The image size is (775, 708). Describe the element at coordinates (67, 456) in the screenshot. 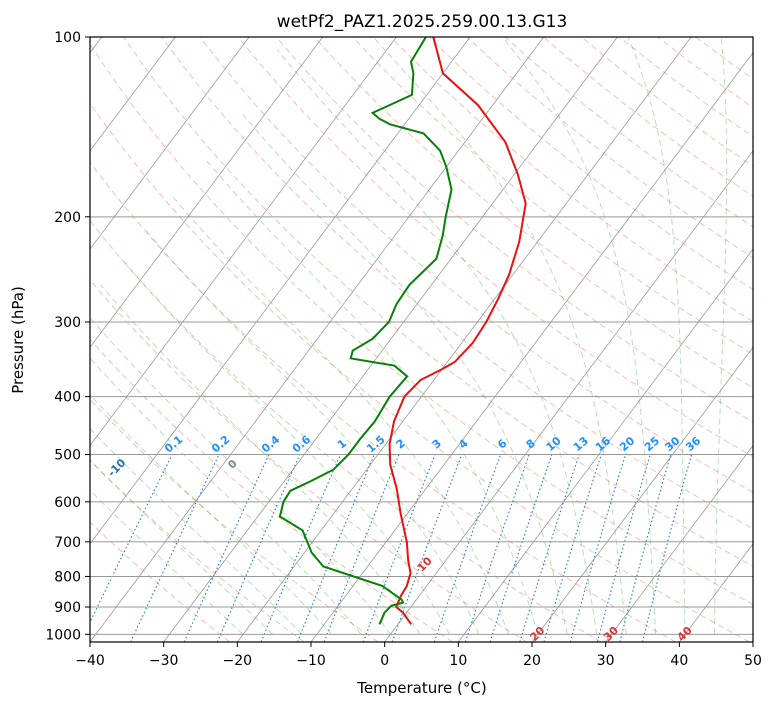

I see `y-tick-label: 500` at that location.